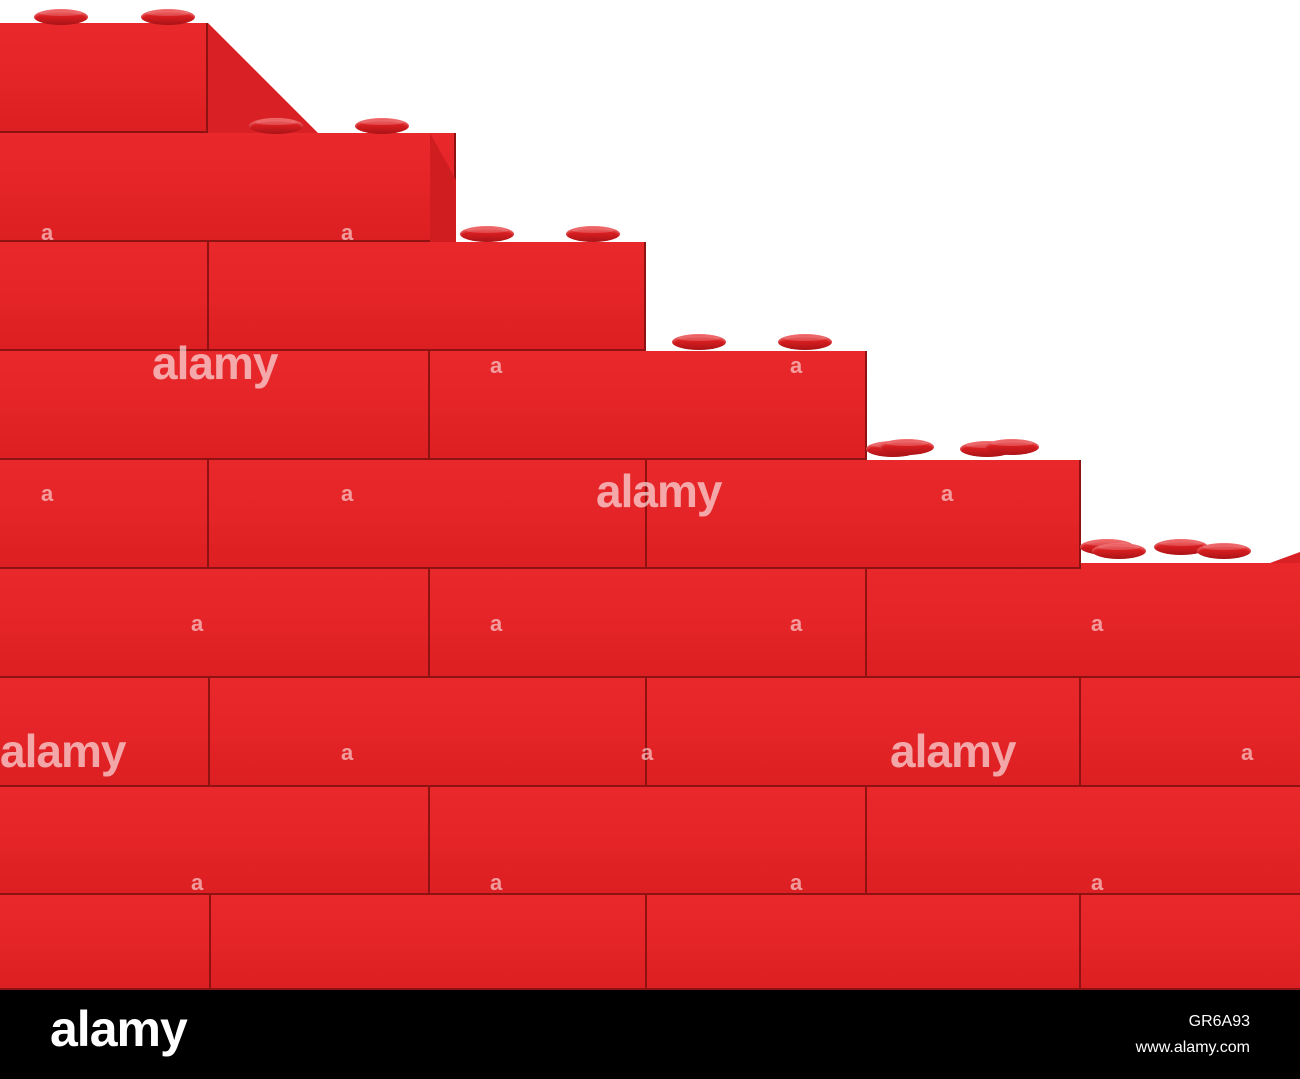  I want to click on stock-footer-bar: alamy GR6A93 www.alamy.com, so click(650, 1034).